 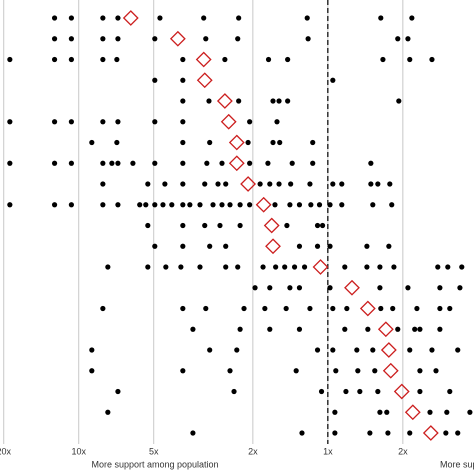 What do you see at coordinates (154, 451) in the screenshot?
I see `x-tick-label: 5x` at bounding box center [154, 451].